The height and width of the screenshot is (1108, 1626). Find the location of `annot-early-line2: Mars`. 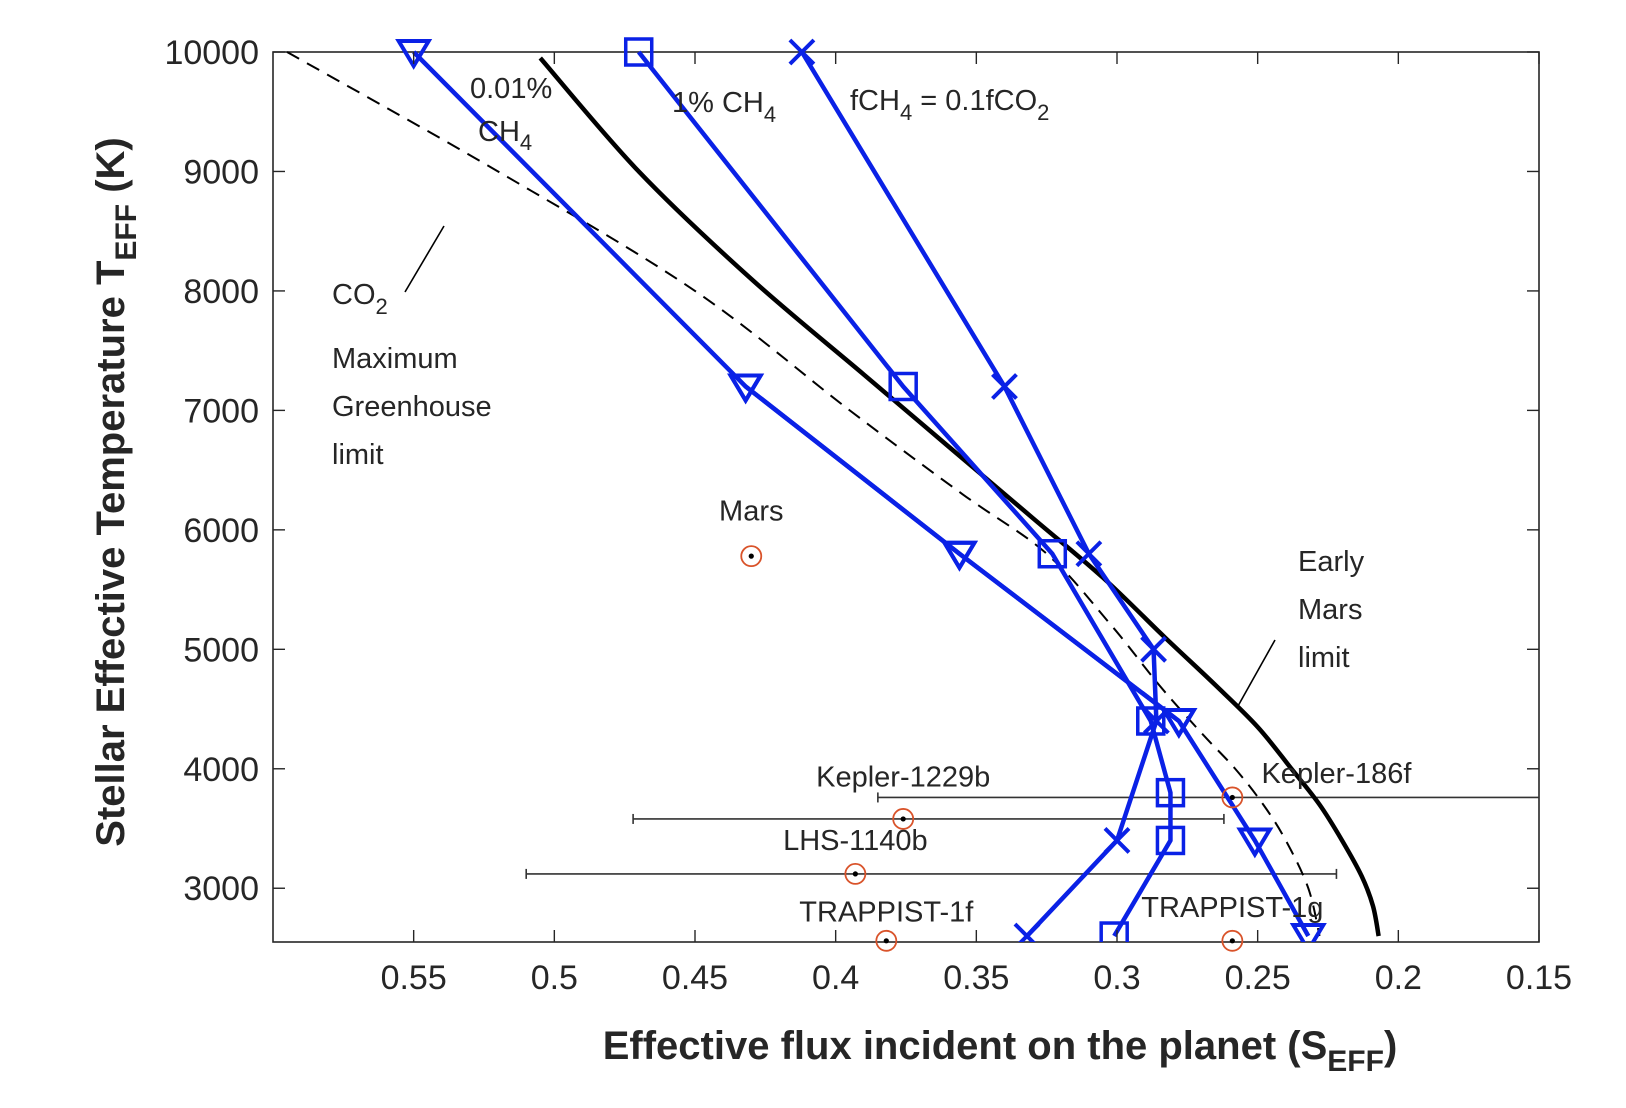

annot-early-line2: Mars is located at coordinates (1330, 610).